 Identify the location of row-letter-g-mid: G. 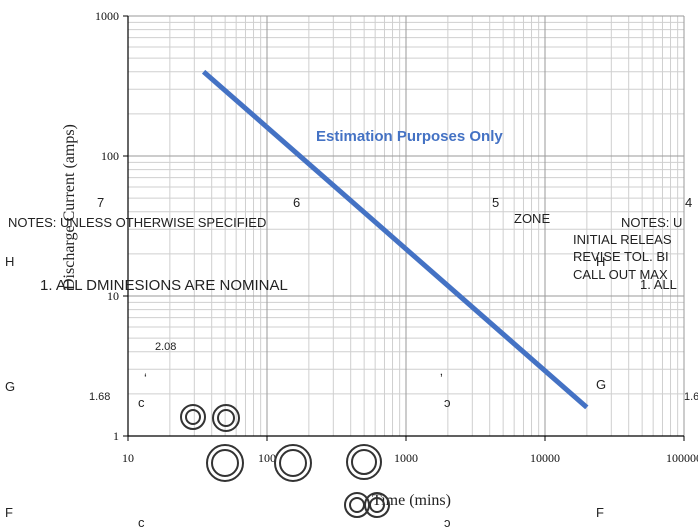
(601, 384).